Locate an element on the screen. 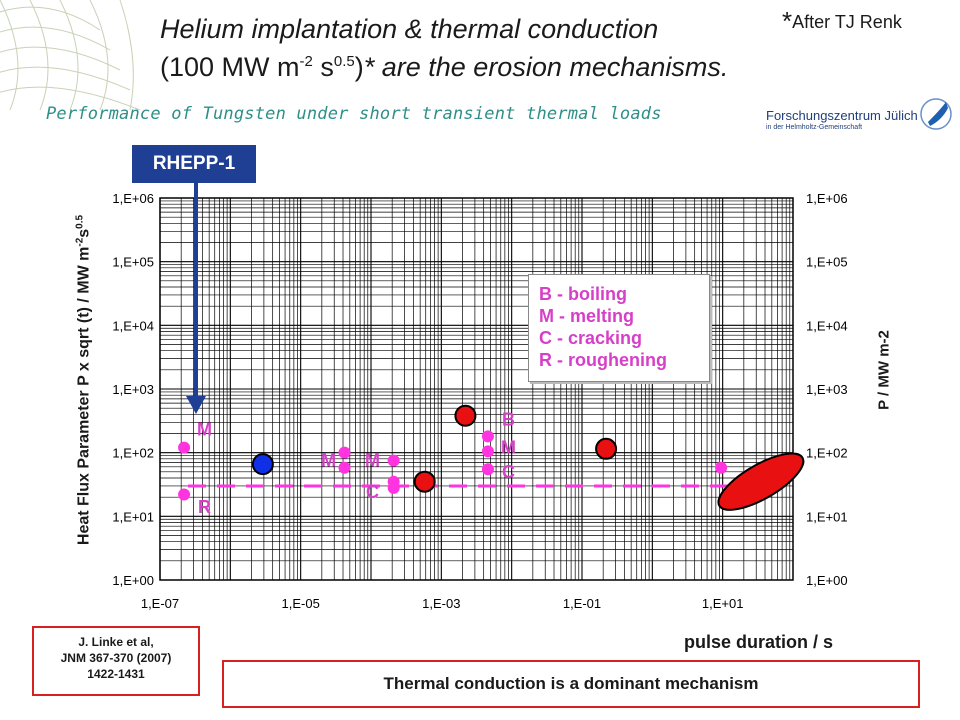 This screenshot has width=960, height=720. y-tick-label-left: 1,E+05 is located at coordinates (133, 262).